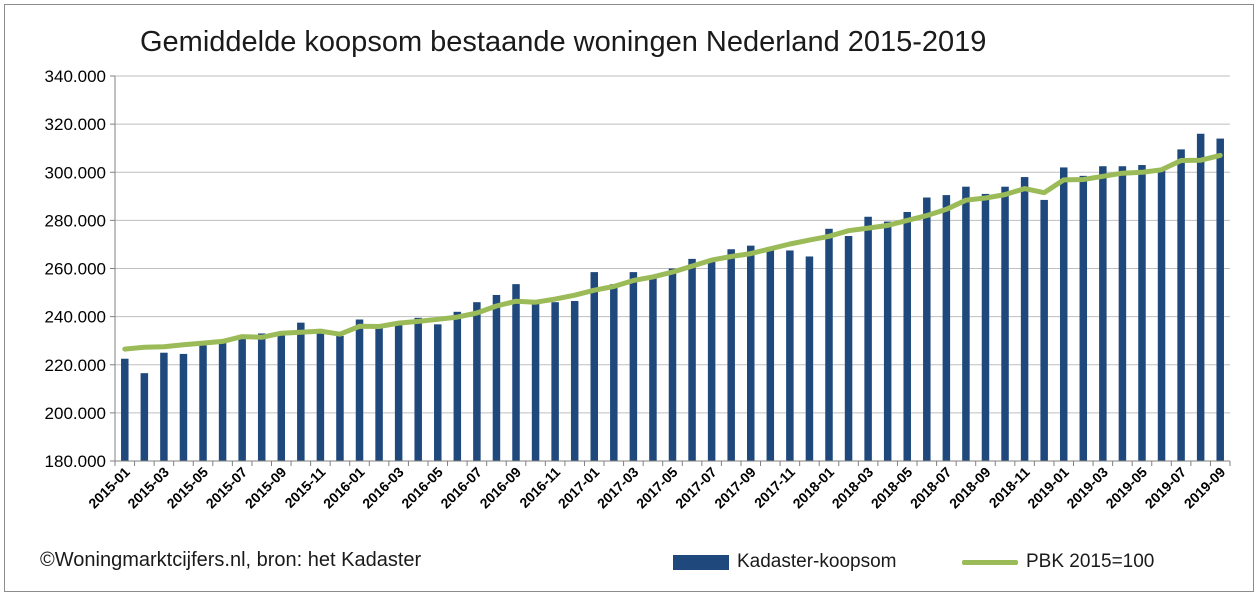 The height and width of the screenshot is (597, 1260). What do you see at coordinates (344, 488) in the screenshot?
I see `x-tick-label: 2016-01` at bounding box center [344, 488].